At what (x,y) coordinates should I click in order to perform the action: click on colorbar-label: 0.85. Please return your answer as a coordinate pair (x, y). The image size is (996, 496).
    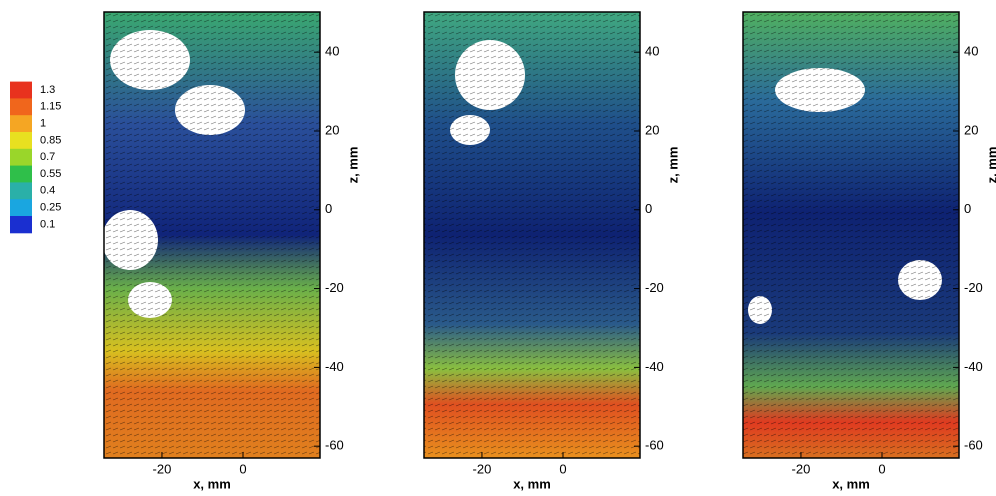
    Looking at the image, I should click on (50, 140).